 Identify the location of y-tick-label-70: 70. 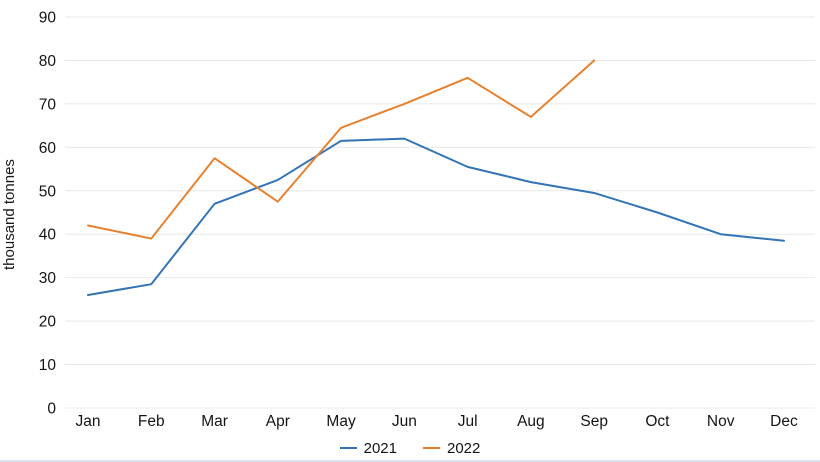
(48, 104).